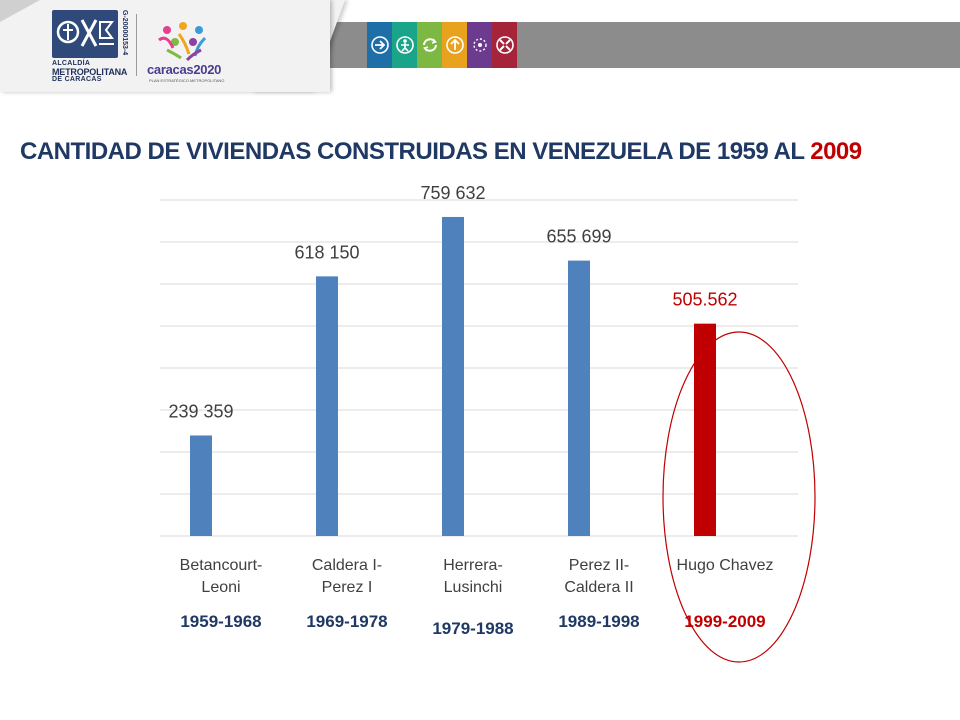  What do you see at coordinates (221, 576) in the screenshot?
I see `category-label: Betancourt-Leoni` at bounding box center [221, 576].